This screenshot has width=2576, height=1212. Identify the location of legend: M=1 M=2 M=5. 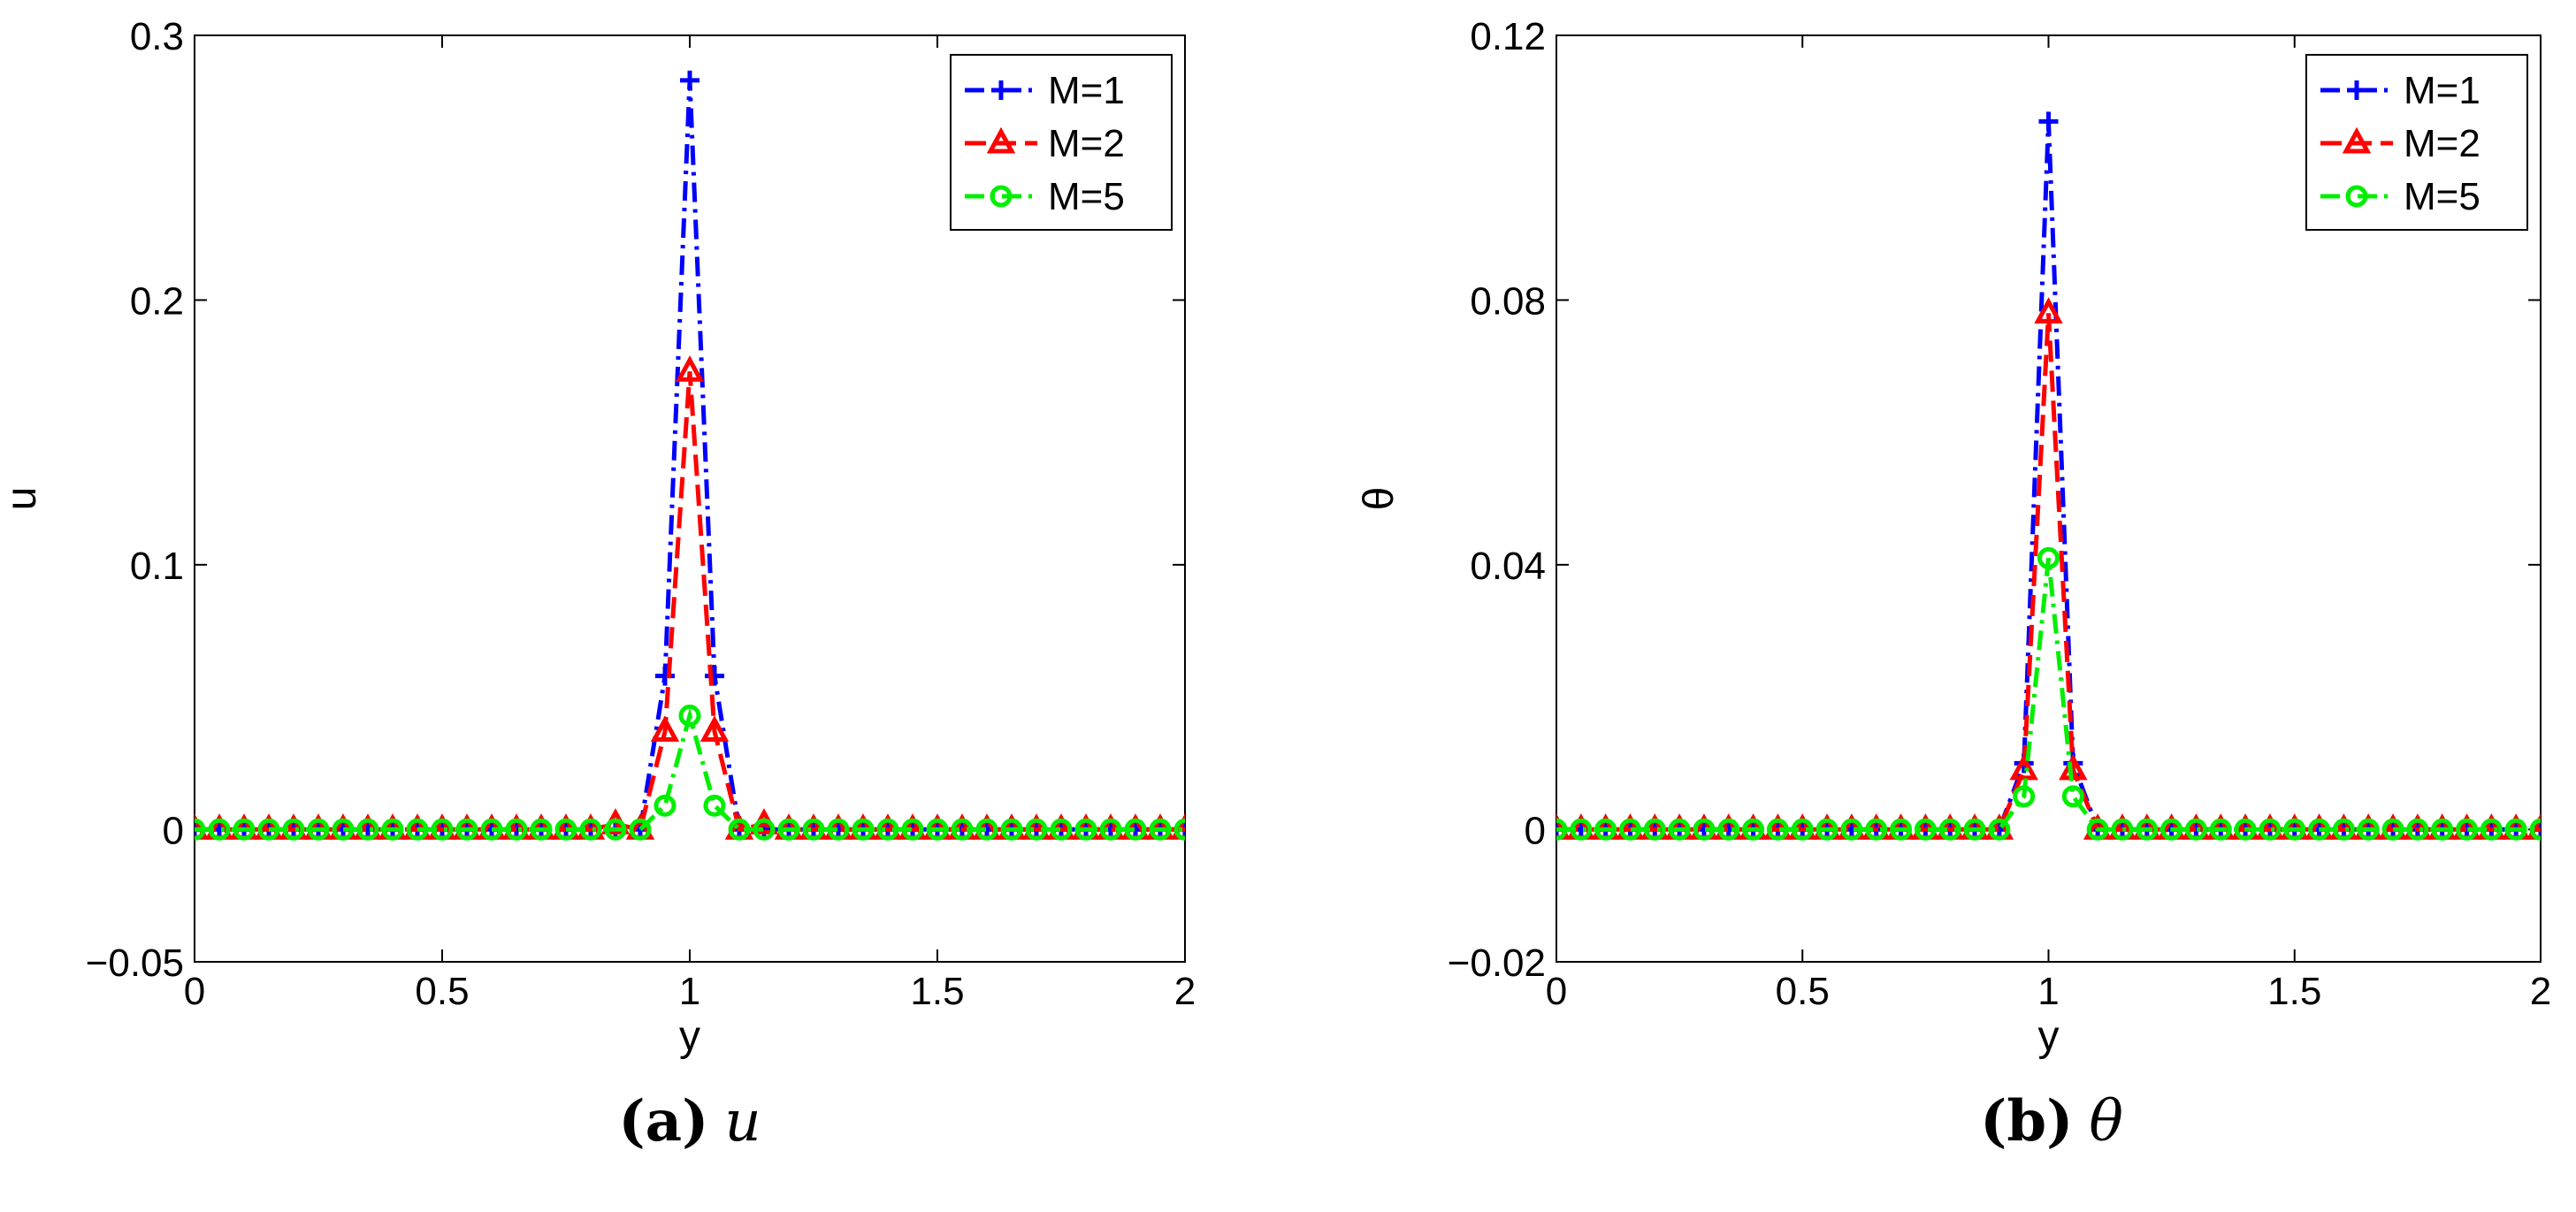
(1061, 142).